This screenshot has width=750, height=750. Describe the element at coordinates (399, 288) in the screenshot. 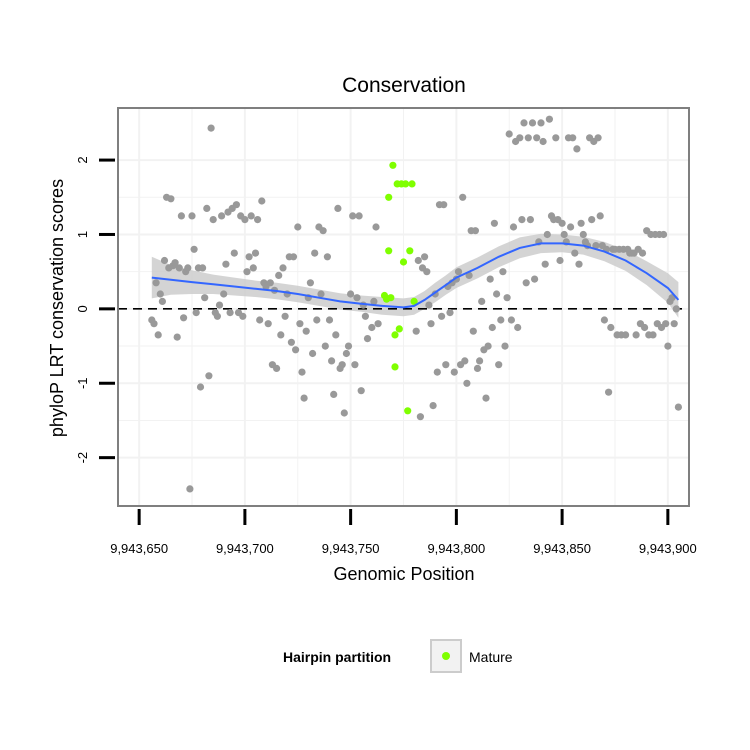

I see `mature-points` at that location.